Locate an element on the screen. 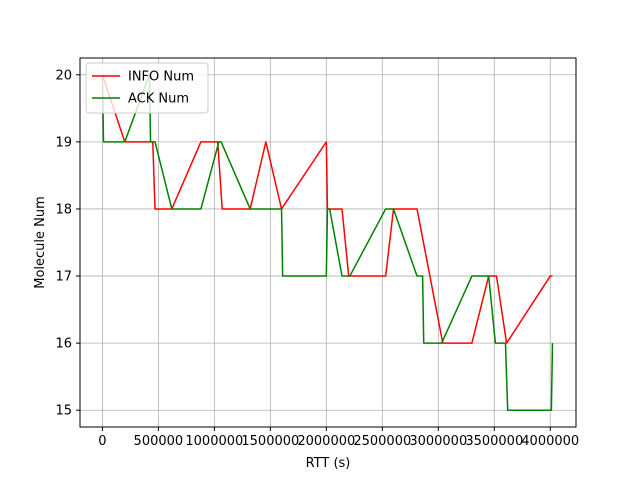 The height and width of the screenshot is (480, 640). y-tick-label: 20 is located at coordinates (63, 75).